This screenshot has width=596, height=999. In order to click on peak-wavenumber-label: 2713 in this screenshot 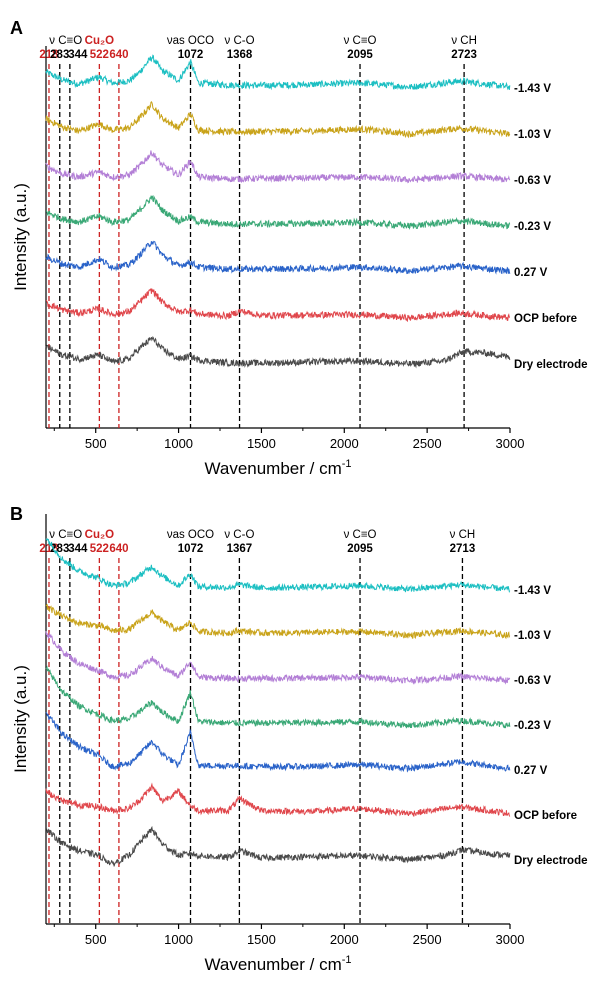, I will do `click(463, 549)`.